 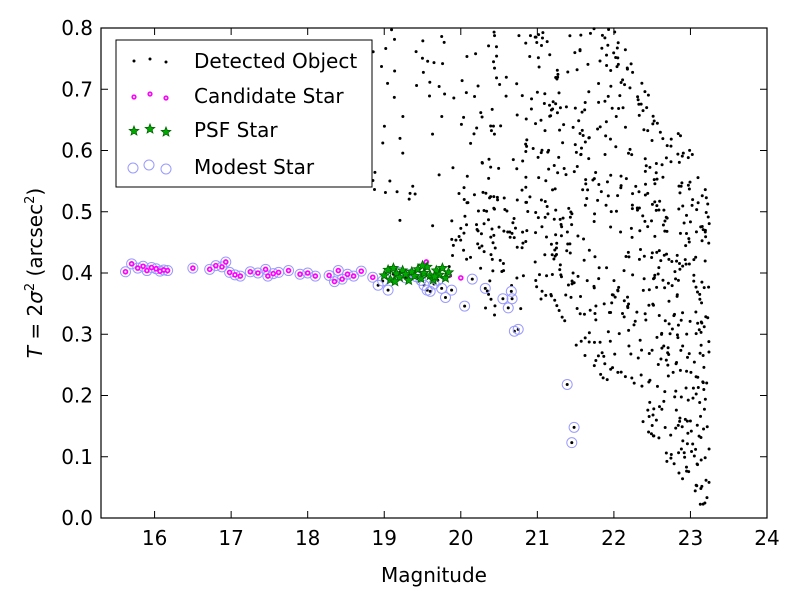 What do you see at coordinates (244, 113) in the screenshot?
I see `legend-box` at bounding box center [244, 113].